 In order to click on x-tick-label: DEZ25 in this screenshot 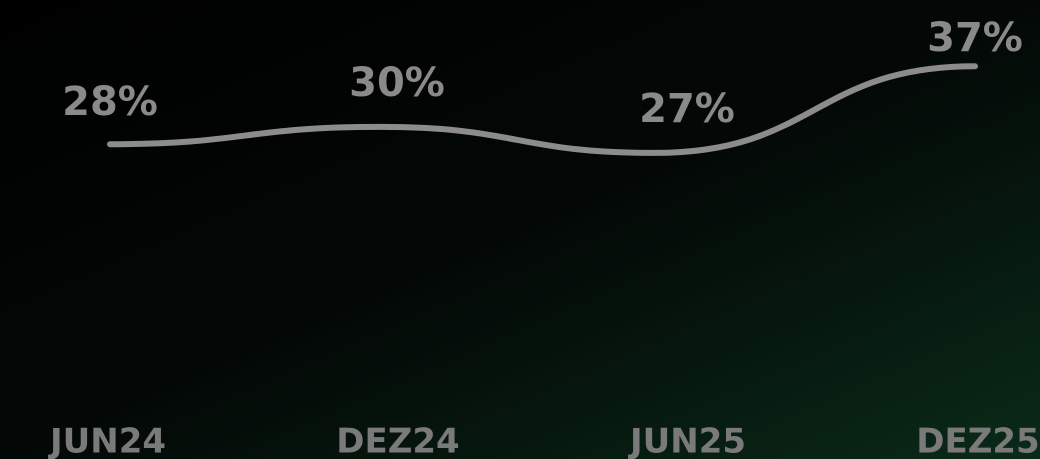, I will do `click(977, 440)`.